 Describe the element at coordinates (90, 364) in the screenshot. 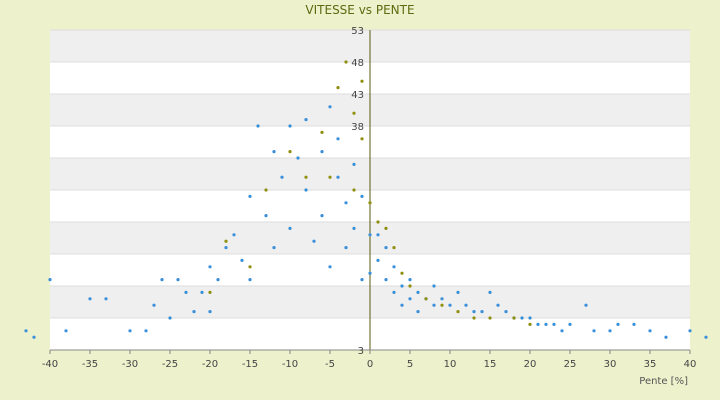

I see `x-tick-label: -35` at that location.